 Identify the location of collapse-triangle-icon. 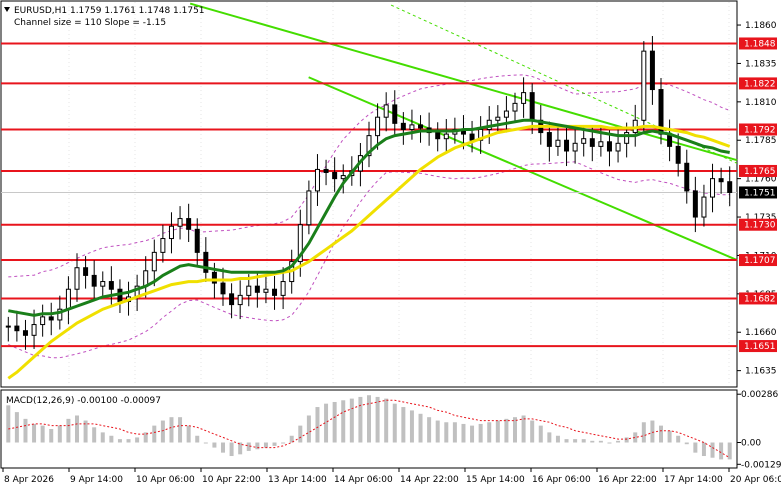
(7, 9).